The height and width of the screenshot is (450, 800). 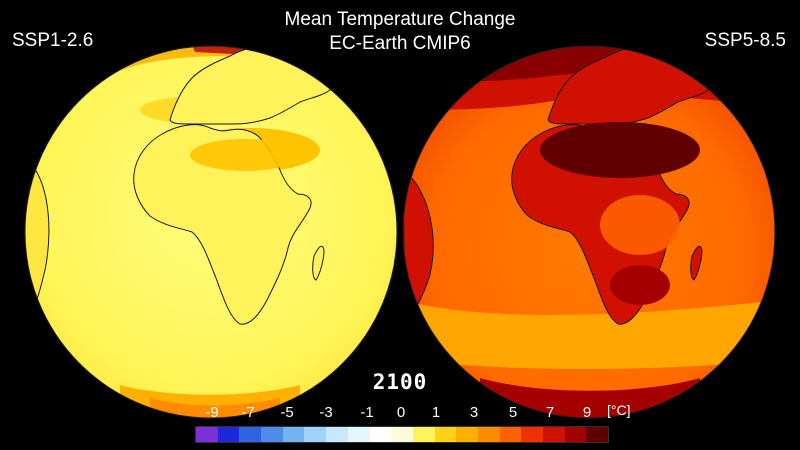 I want to click on scenario-label-right: SSP5-8.5, so click(x=745, y=40).